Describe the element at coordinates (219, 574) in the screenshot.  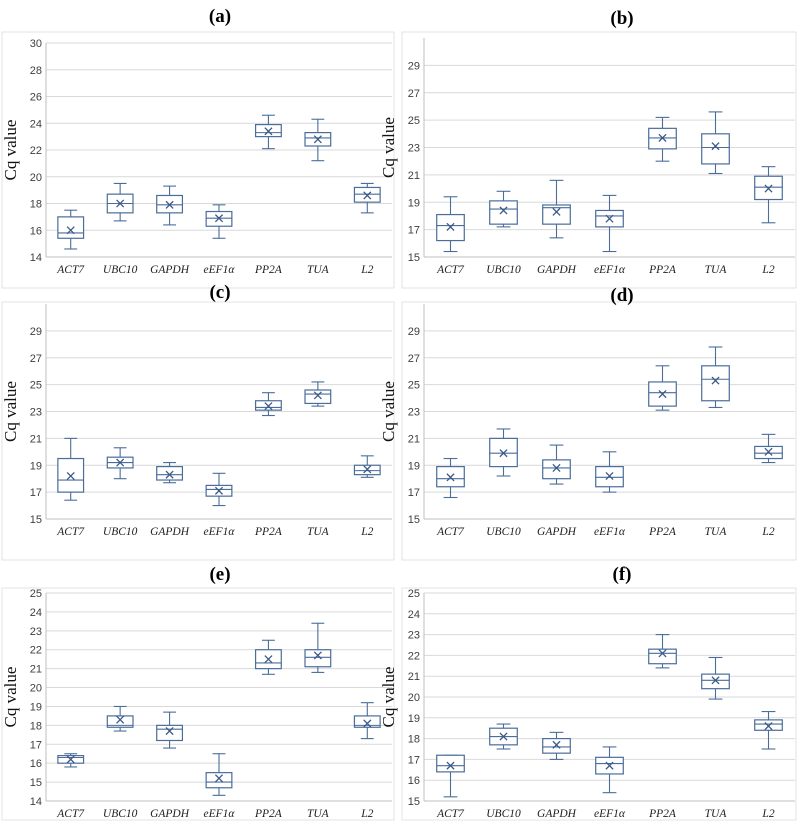
I see `panel-title: (e)` at that location.